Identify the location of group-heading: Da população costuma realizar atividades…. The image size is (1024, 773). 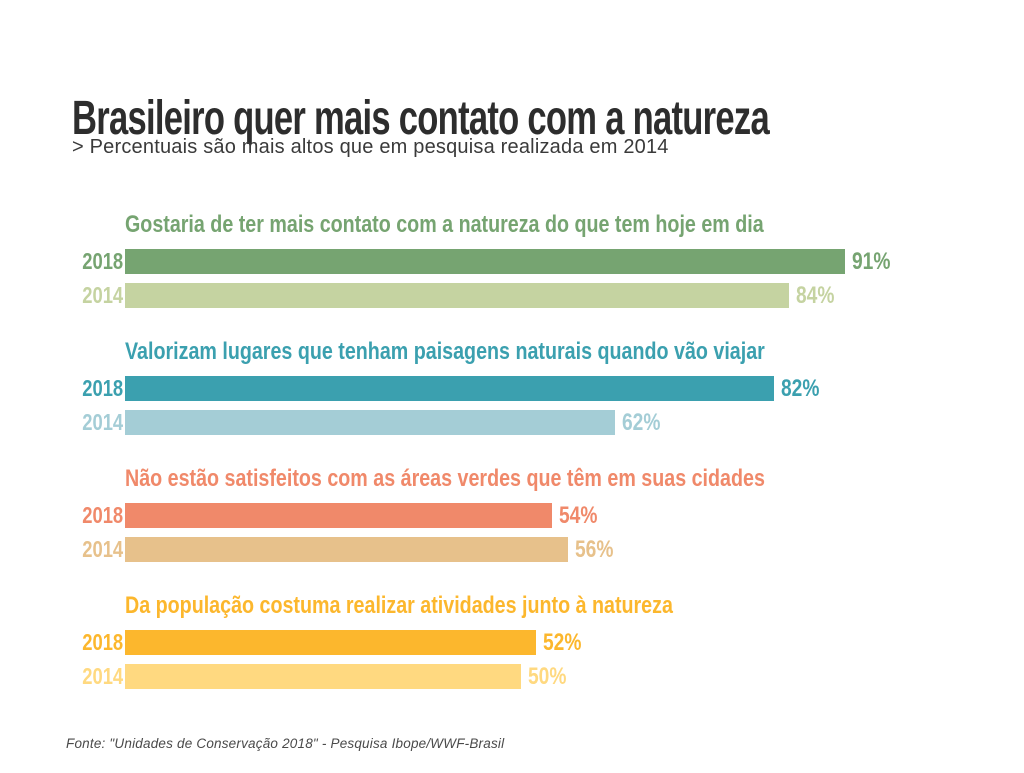
(548, 605).